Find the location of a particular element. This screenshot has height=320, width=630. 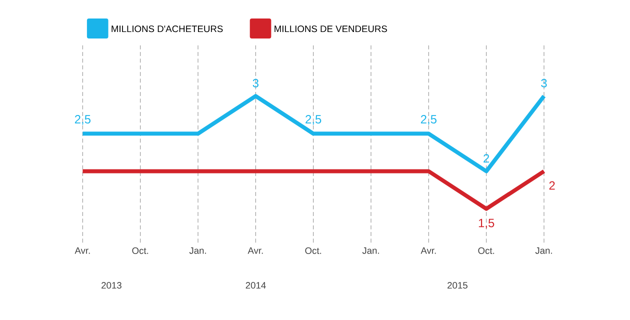

legend-label: MILLIONS DE VENDEURS is located at coordinates (330, 29).